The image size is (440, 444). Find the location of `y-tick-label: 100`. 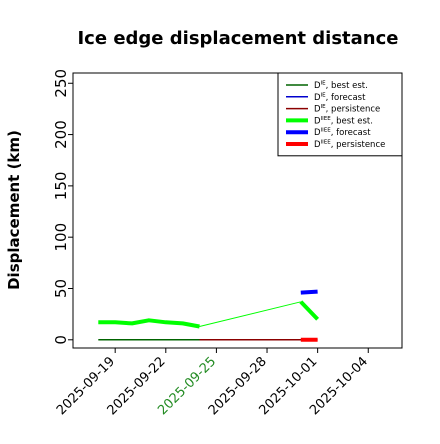

y-tick-label: 100 is located at coordinates (61, 237).